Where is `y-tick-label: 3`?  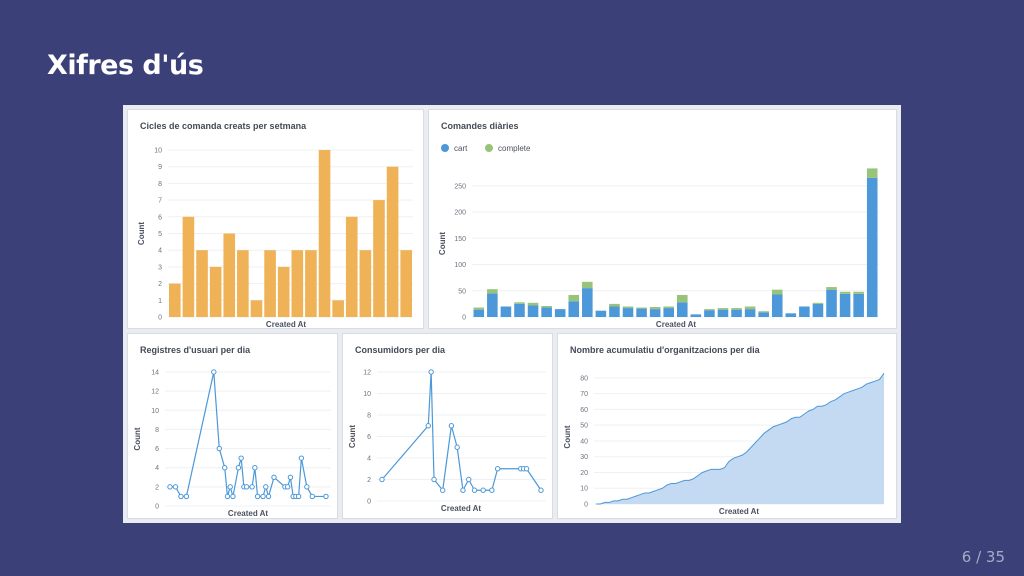
y-tick-label: 3 is located at coordinates (160, 267).